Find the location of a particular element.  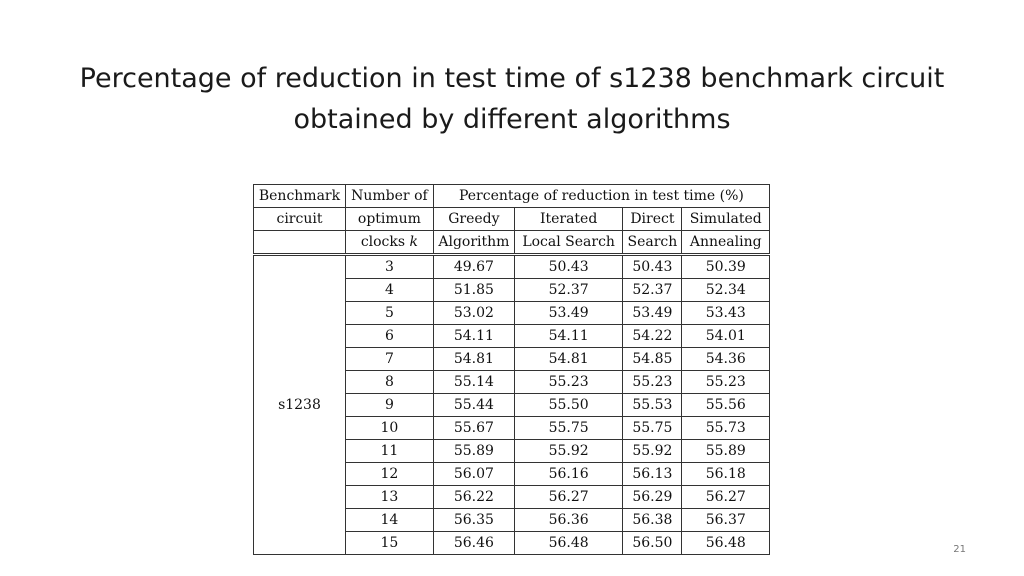

cell-greedy: 54.81 is located at coordinates (473, 359).